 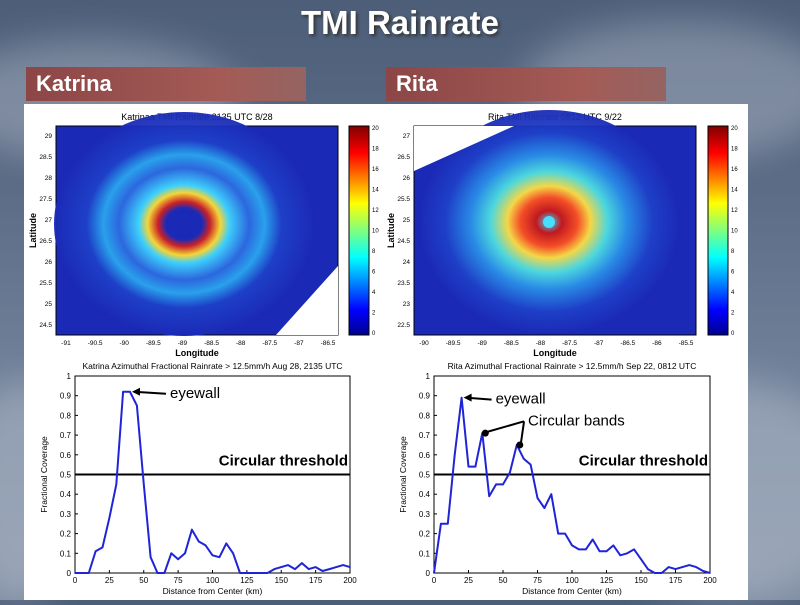 I want to click on y-tick-label: 0.4, so click(x=66, y=494).